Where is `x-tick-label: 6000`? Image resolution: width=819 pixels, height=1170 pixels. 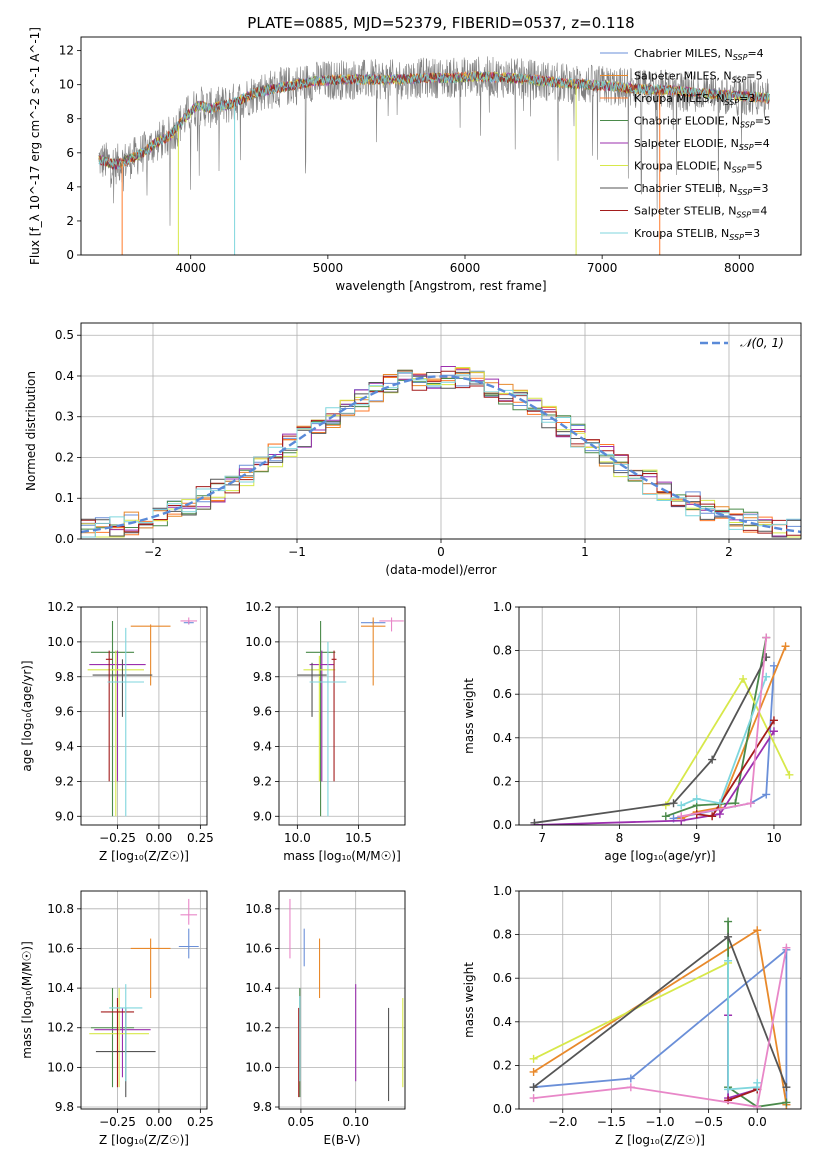
x-tick-label: 6000 is located at coordinates (465, 268).